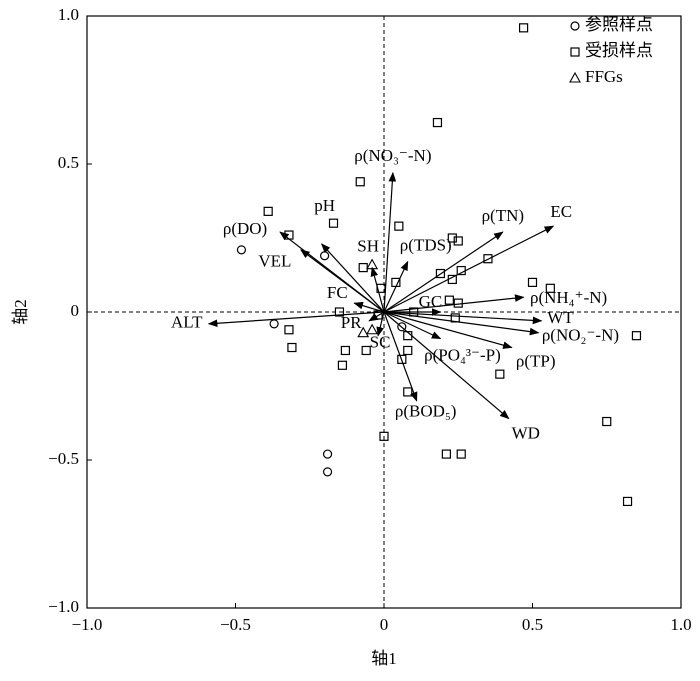 Image resolution: width=700 pixels, height=681 pixels. I want to click on vector-label: VEL, so click(274, 261).